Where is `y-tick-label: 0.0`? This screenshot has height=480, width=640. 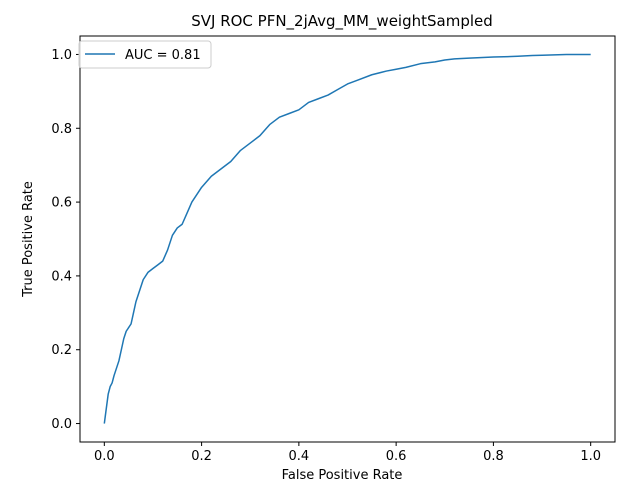 y-tick-label: 0.0 is located at coordinates (61, 424).